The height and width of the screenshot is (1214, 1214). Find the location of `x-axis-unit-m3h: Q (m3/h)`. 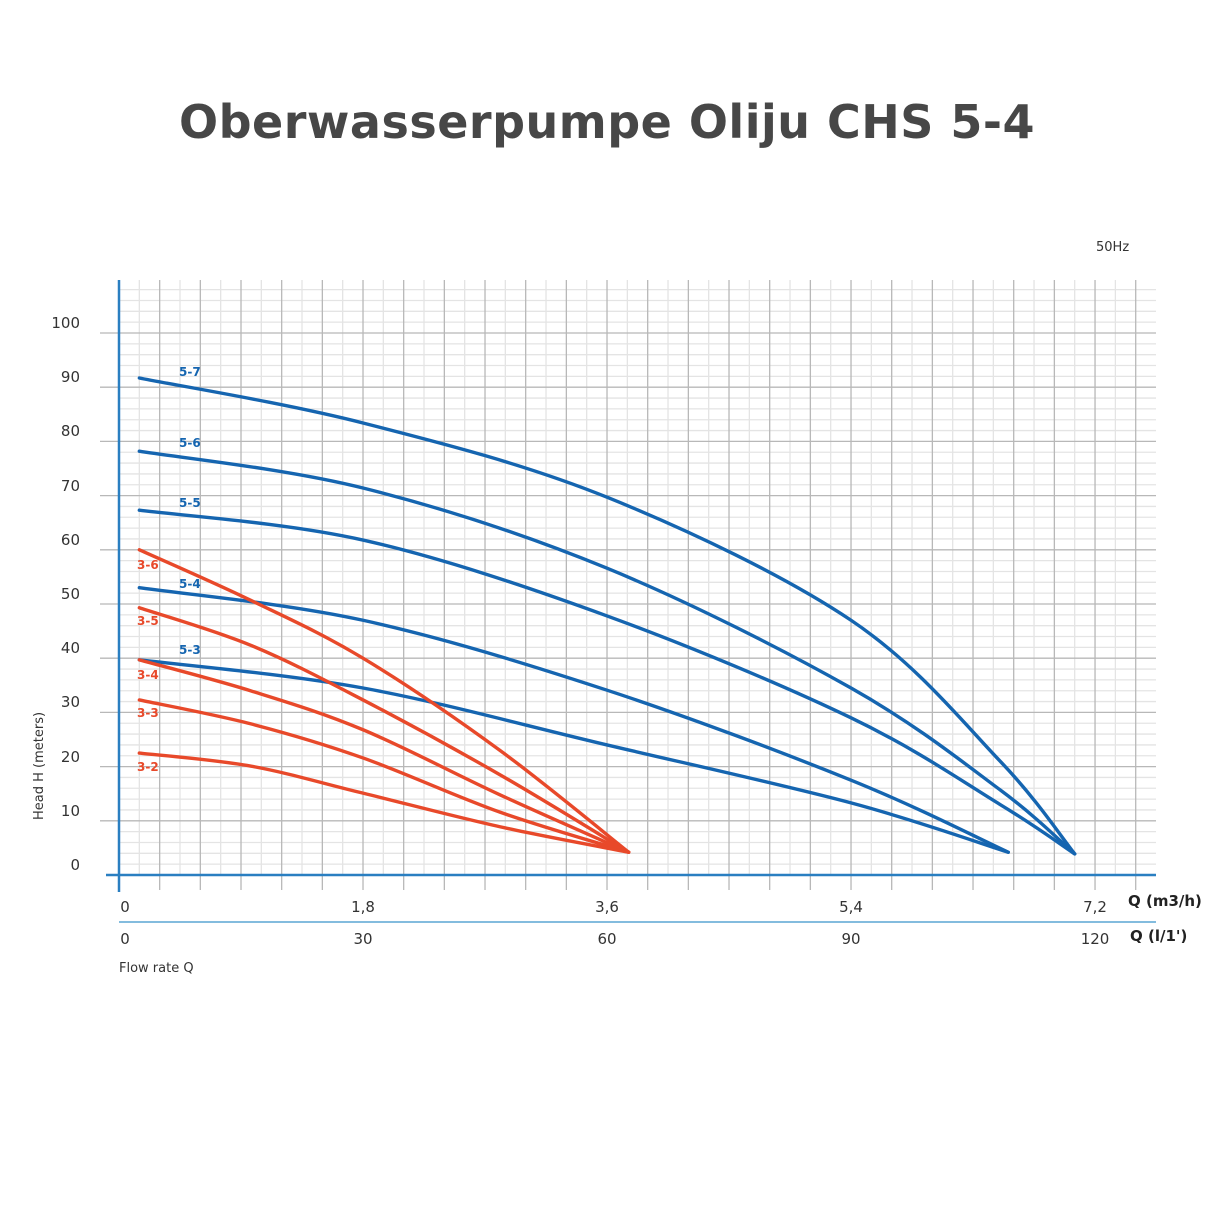

x-axis-unit-m3h: Q (m3/h) is located at coordinates (1165, 901).